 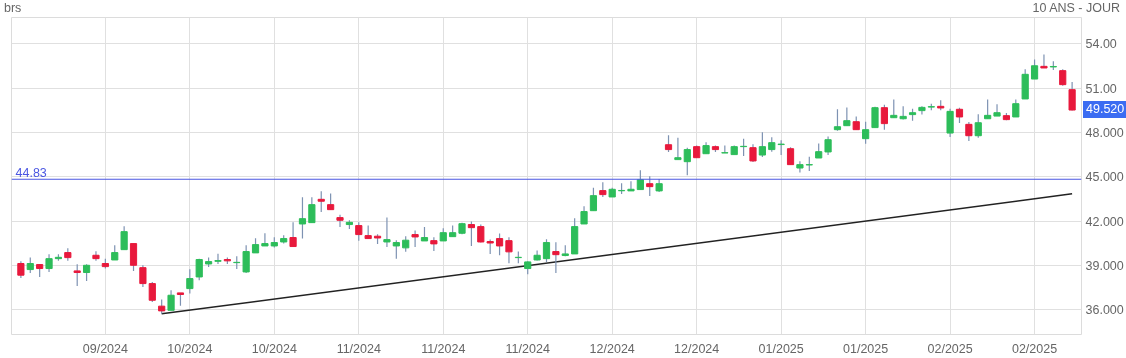 I want to click on text: 49.520, so click(x=1104, y=109).